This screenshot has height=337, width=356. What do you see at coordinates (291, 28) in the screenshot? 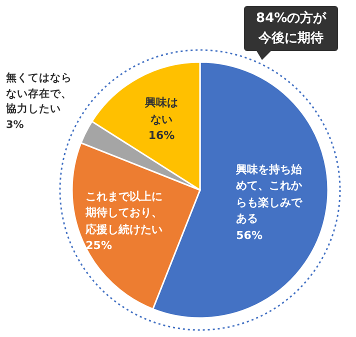
I see `text: 84%の方が今後に期待` at bounding box center [291, 28].